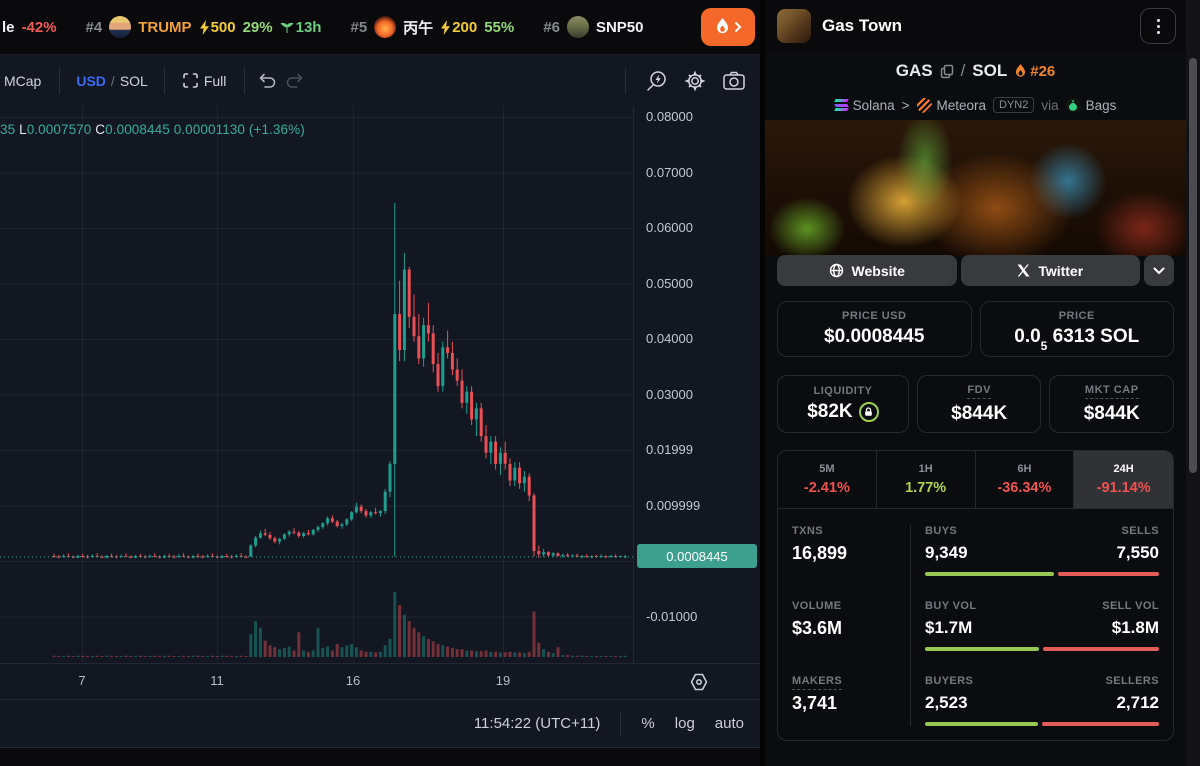 Image resolution: width=1200 pixels, height=766 pixels. Describe the element at coordinates (979, 413) in the screenshot. I see `fdv-value: $844K` at that location.